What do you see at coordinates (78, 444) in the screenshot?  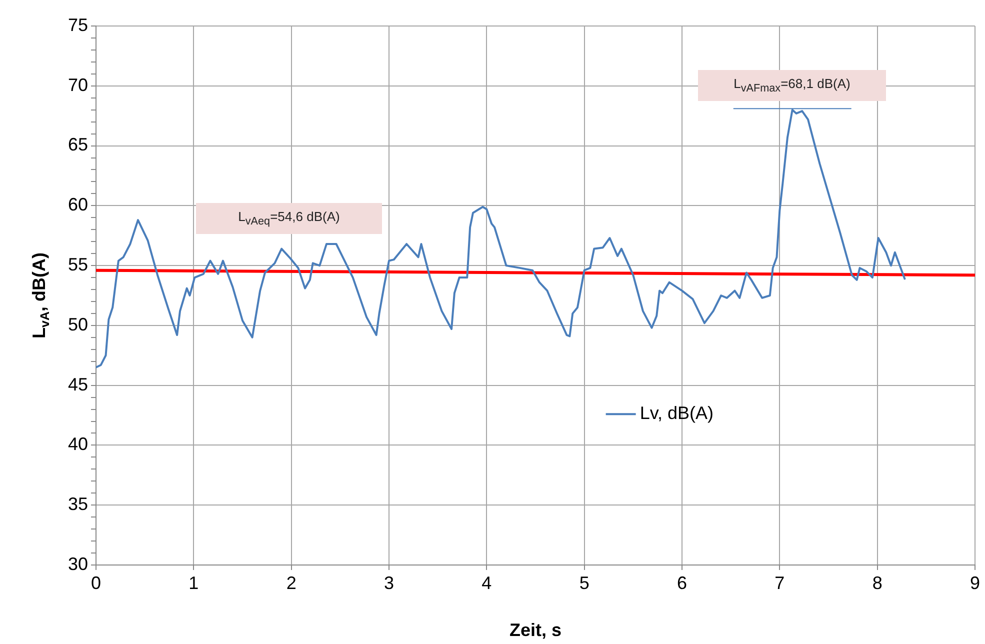 I see `y-tick-label: 40` at bounding box center [78, 444].